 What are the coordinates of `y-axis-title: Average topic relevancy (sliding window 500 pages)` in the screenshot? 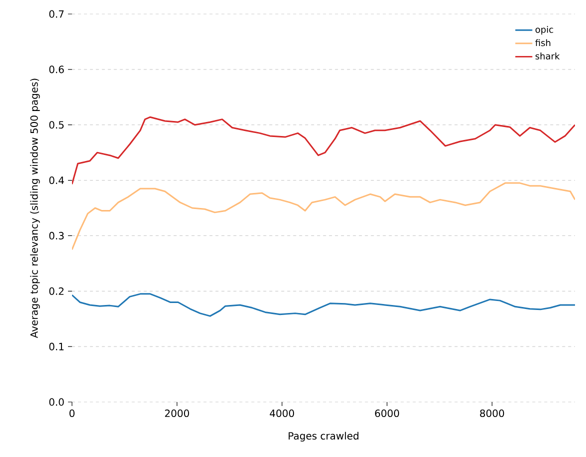 It's located at (35, 208).